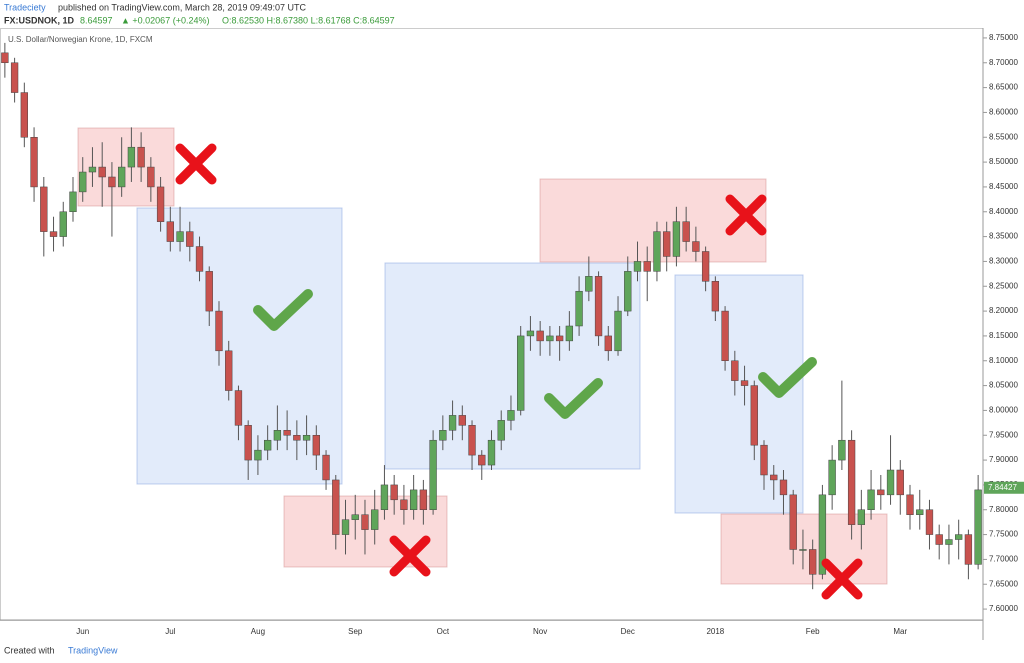 The width and height of the screenshot is (1024, 663). What do you see at coordinates (1003, 211) in the screenshot?
I see `y-tick-label: 8.40000` at bounding box center [1003, 211].